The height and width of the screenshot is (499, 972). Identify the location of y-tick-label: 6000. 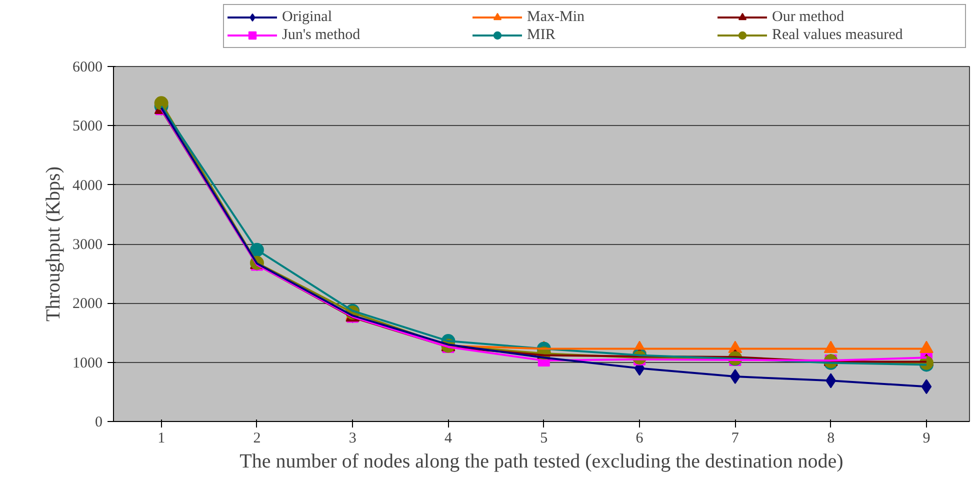
(87, 68).